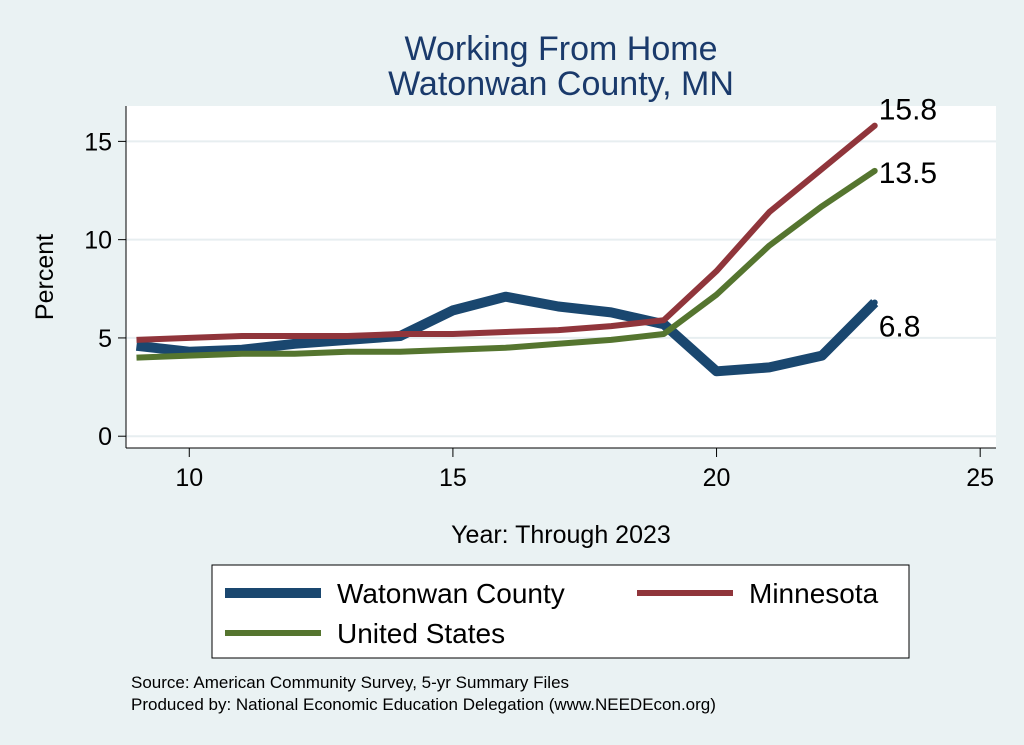 The image size is (1024, 745). Describe the element at coordinates (908, 110) in the screenshot. I see `end-label-minnesota: 15.8` at that location.